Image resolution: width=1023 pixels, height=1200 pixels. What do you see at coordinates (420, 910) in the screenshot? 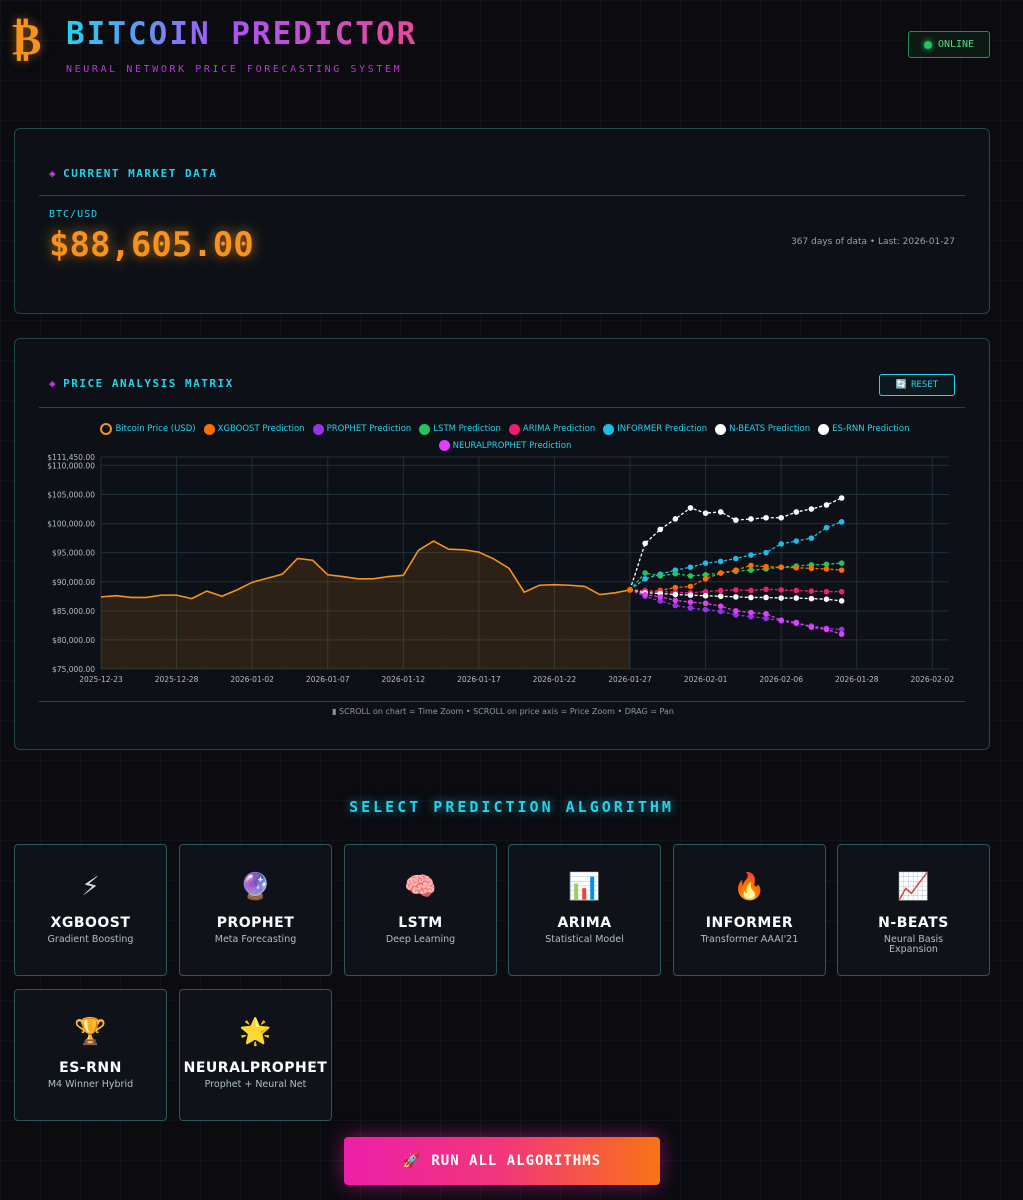
I see `algorithm-card-lstm: 🧠 LSTM Deep Learning` at bounding box center [420, 910].